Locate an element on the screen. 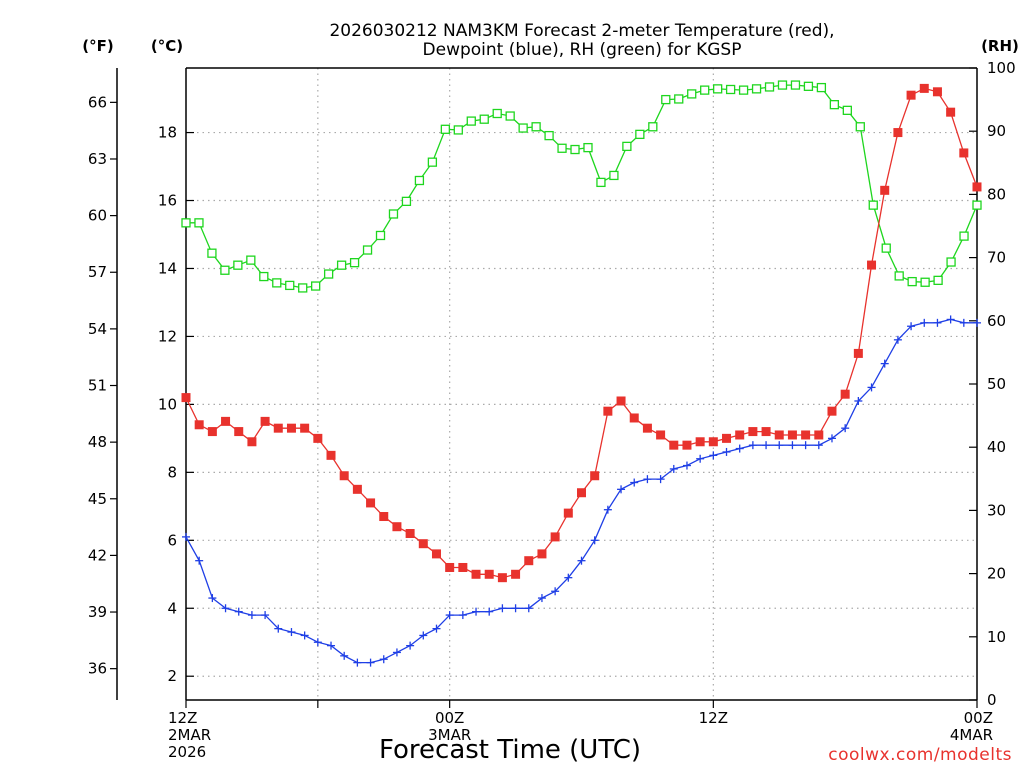 This screenshot has height=768, width=1024. x-tick-label: 12Z is located at coordinates (182, 718).